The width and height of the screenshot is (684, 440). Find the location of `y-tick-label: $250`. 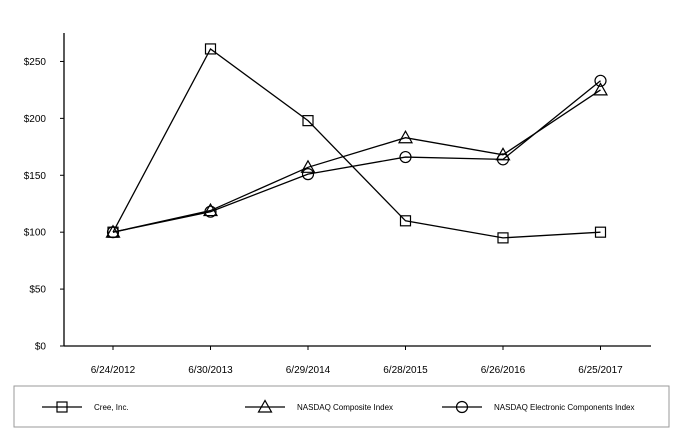

y-tick-label: $250 is located at coordinates (35, 62).